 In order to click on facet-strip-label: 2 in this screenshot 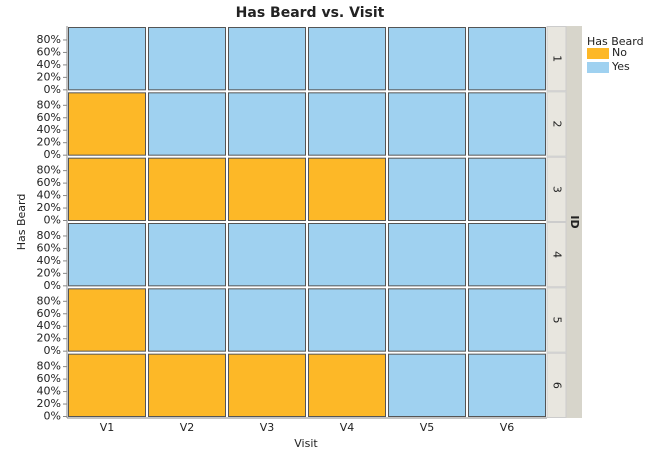, I will do `click(557, 124)`.